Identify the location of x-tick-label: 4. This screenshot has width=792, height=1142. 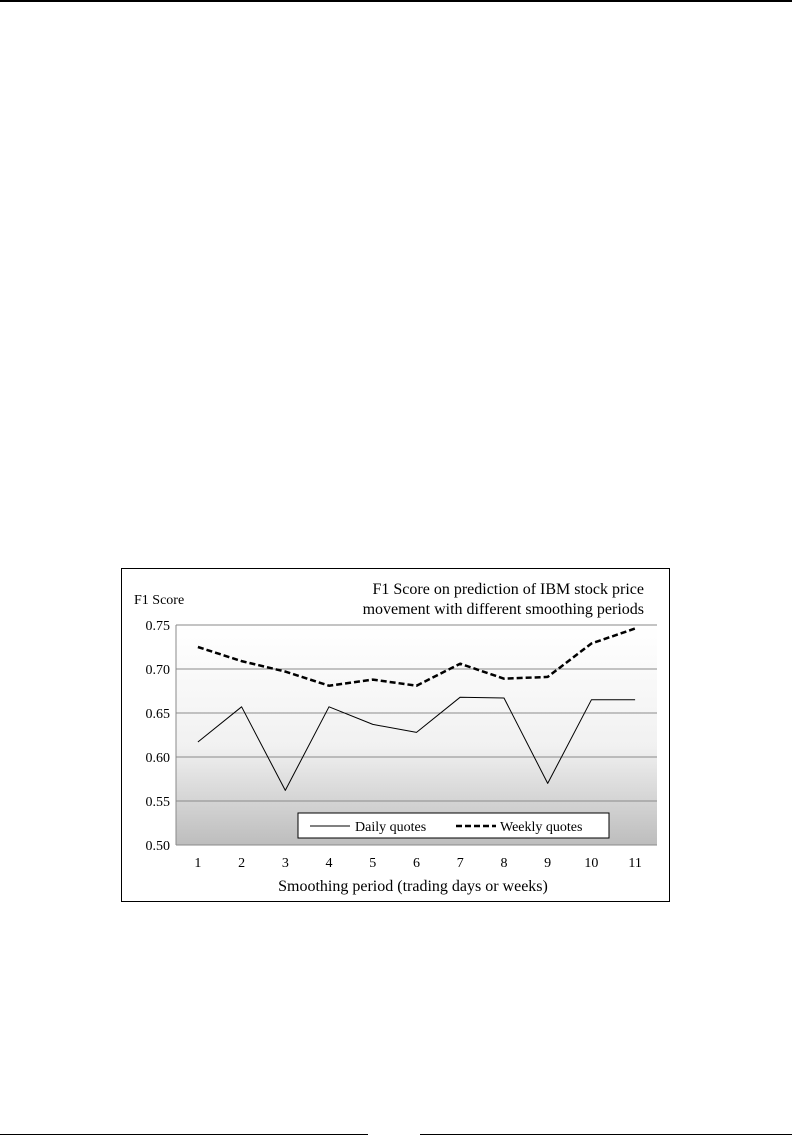
(329, 863).